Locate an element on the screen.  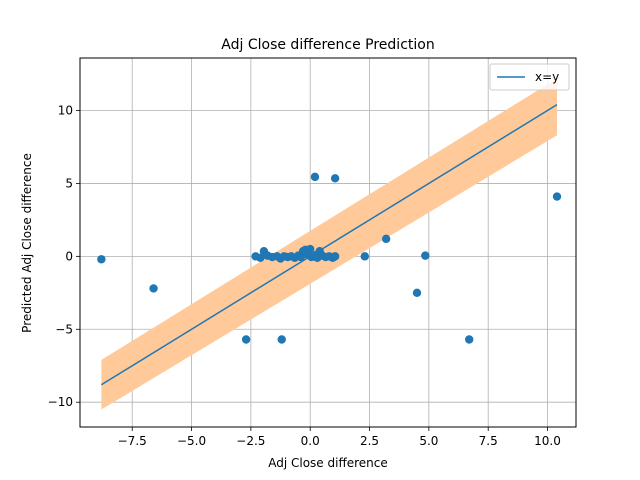
y-tick-label: −5 is located at coordinates (64, 329).